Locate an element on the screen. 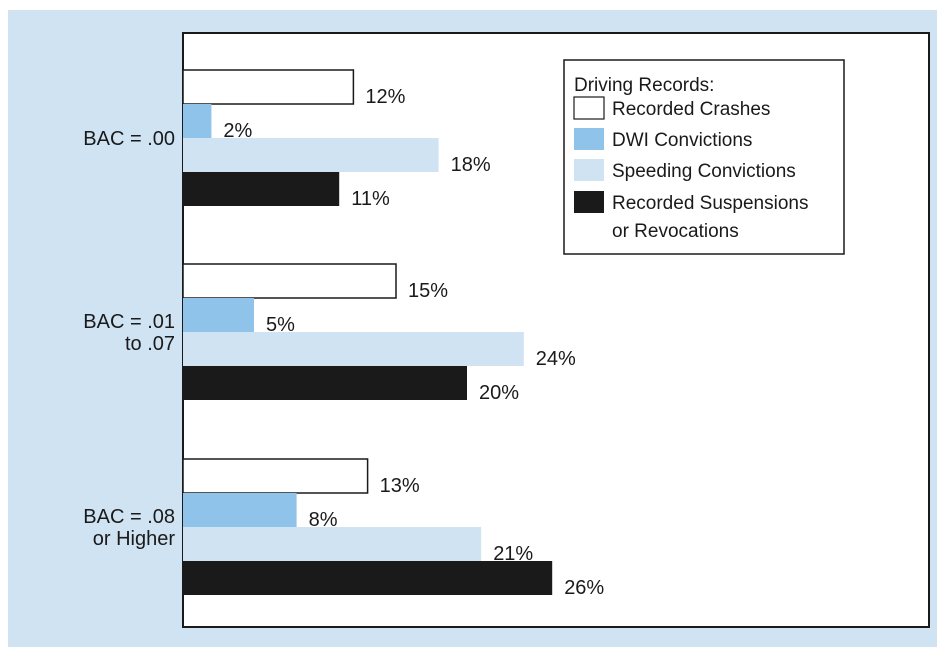 The image size is (945, 661). legend-entry-label: Recorded Crashes is located at coordinates (691, 109).